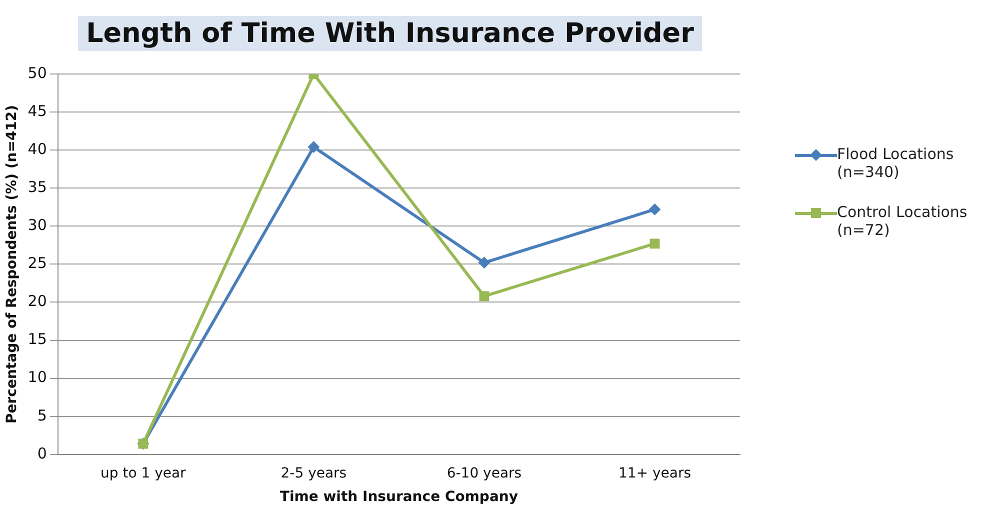 The height and width of the screenshot is (510, 989). I want to click on y-tick-label: 10, so click(37, 377).